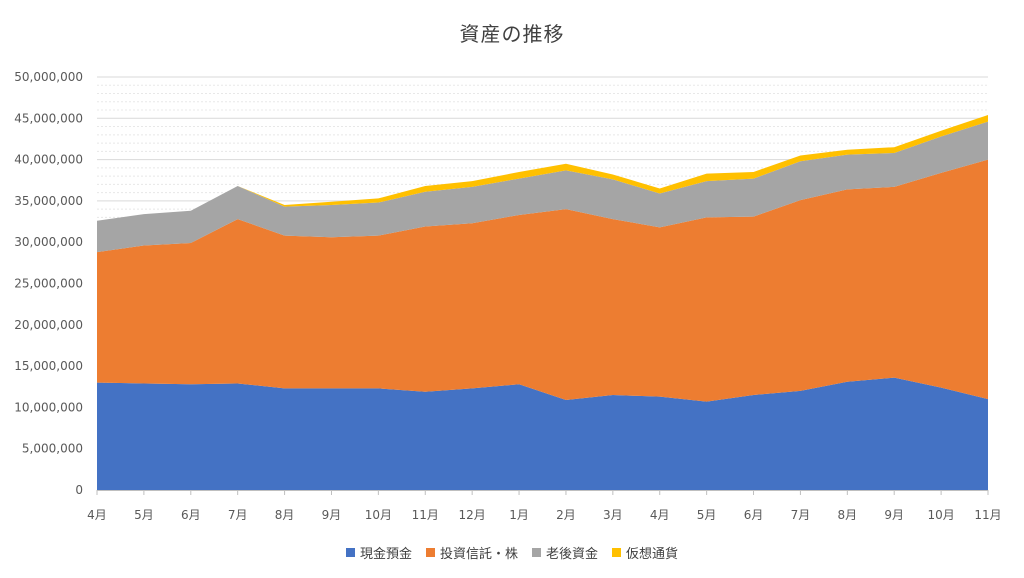 This screenshot has width=1024, height=578. Describe the element at coordinates (566, 515) in the screenshot. I see `x-tick-label: 2月` at that location.